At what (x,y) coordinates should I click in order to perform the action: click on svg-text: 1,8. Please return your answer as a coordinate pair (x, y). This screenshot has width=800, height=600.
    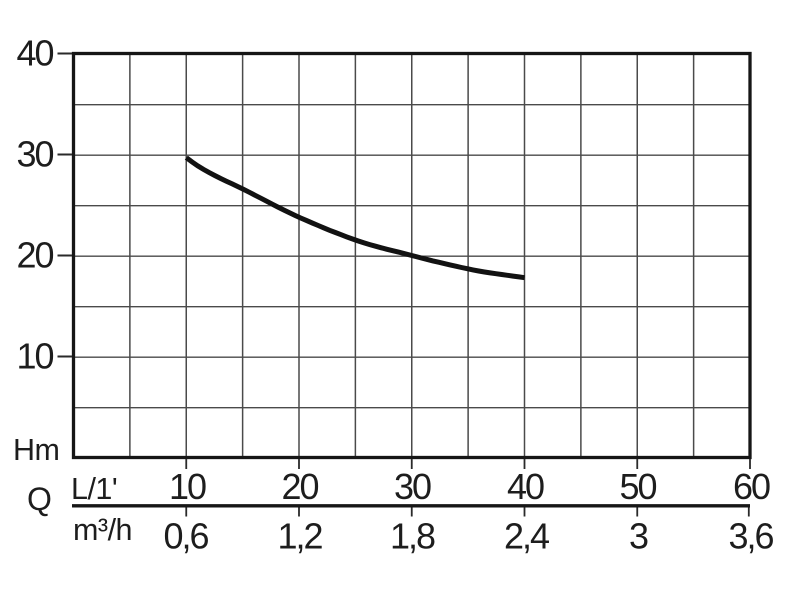
    Looking at the image, I should click on (412, 536).